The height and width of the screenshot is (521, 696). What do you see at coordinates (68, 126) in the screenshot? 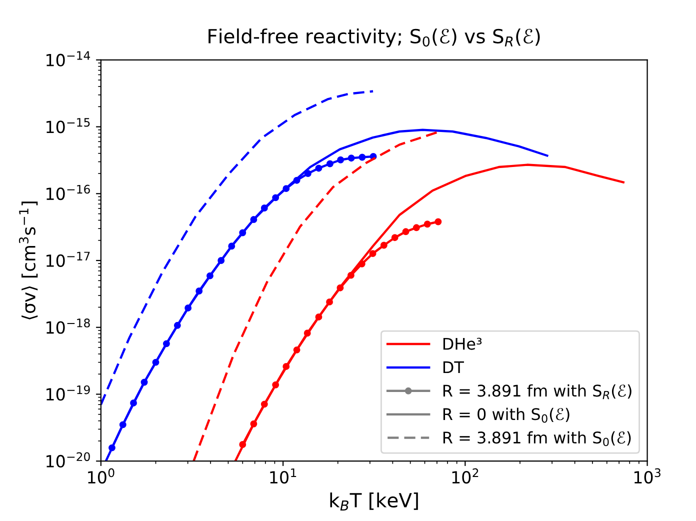
I see `y-tick-label: 10$^{−15}$` at bounding box center [68, 126].